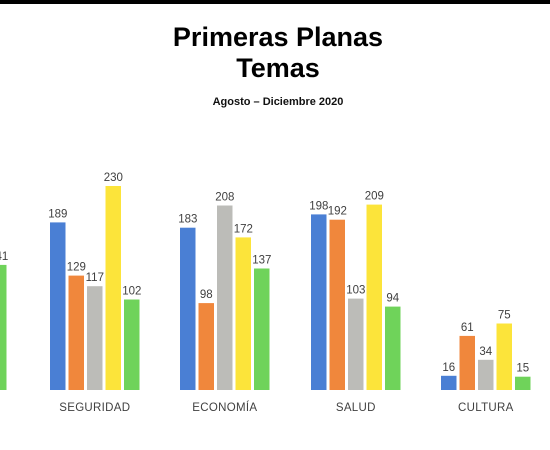  Describe the element at coordinates (522, 369) in the screenshot. I see `bar-value-label: 15` at that location.